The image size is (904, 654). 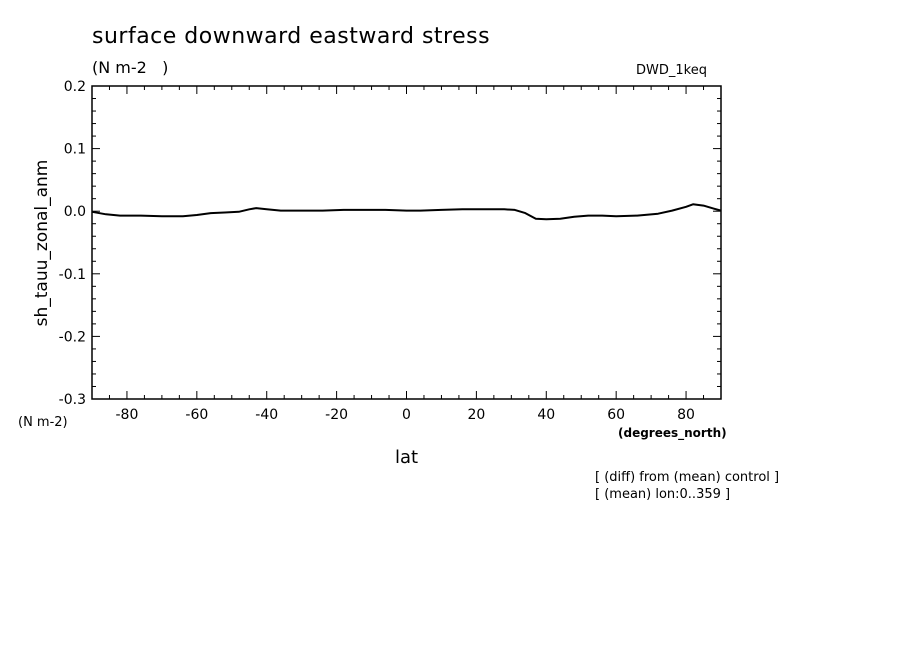 I want to click on y-tick-label: -0.3, so click(x=72, y=400).